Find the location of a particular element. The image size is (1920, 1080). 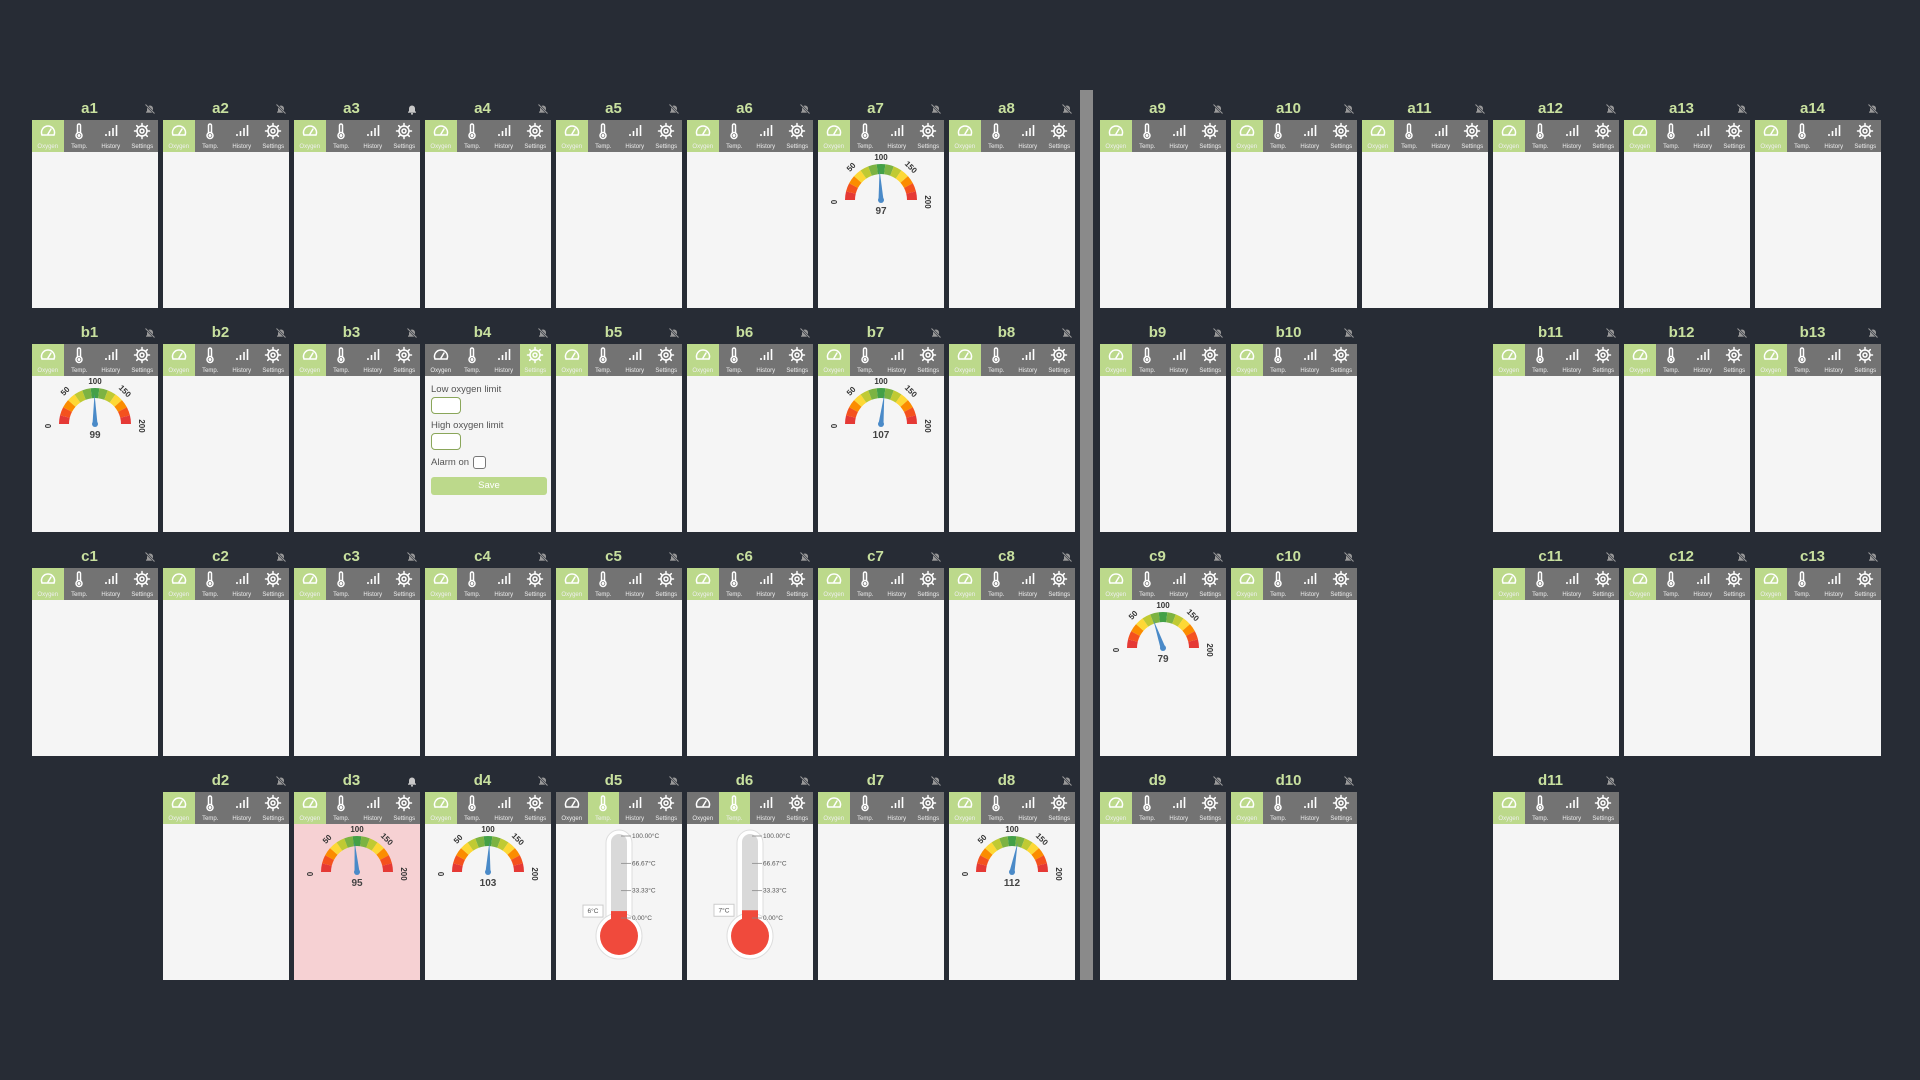

bell-icon is located at coordinates (412, 781).